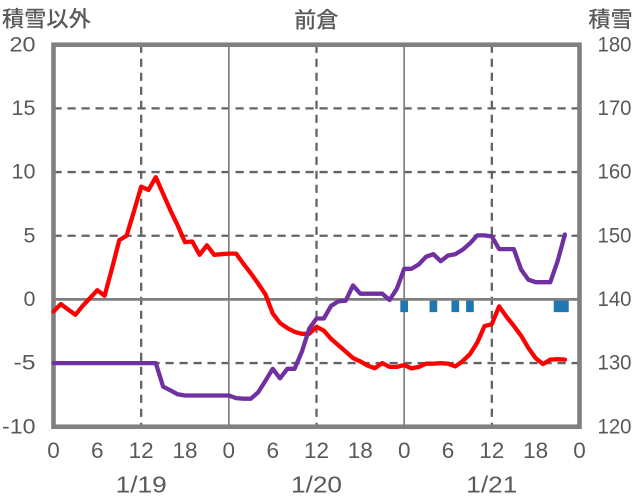  I want to click on svg-text: 170, so click(615, 108).